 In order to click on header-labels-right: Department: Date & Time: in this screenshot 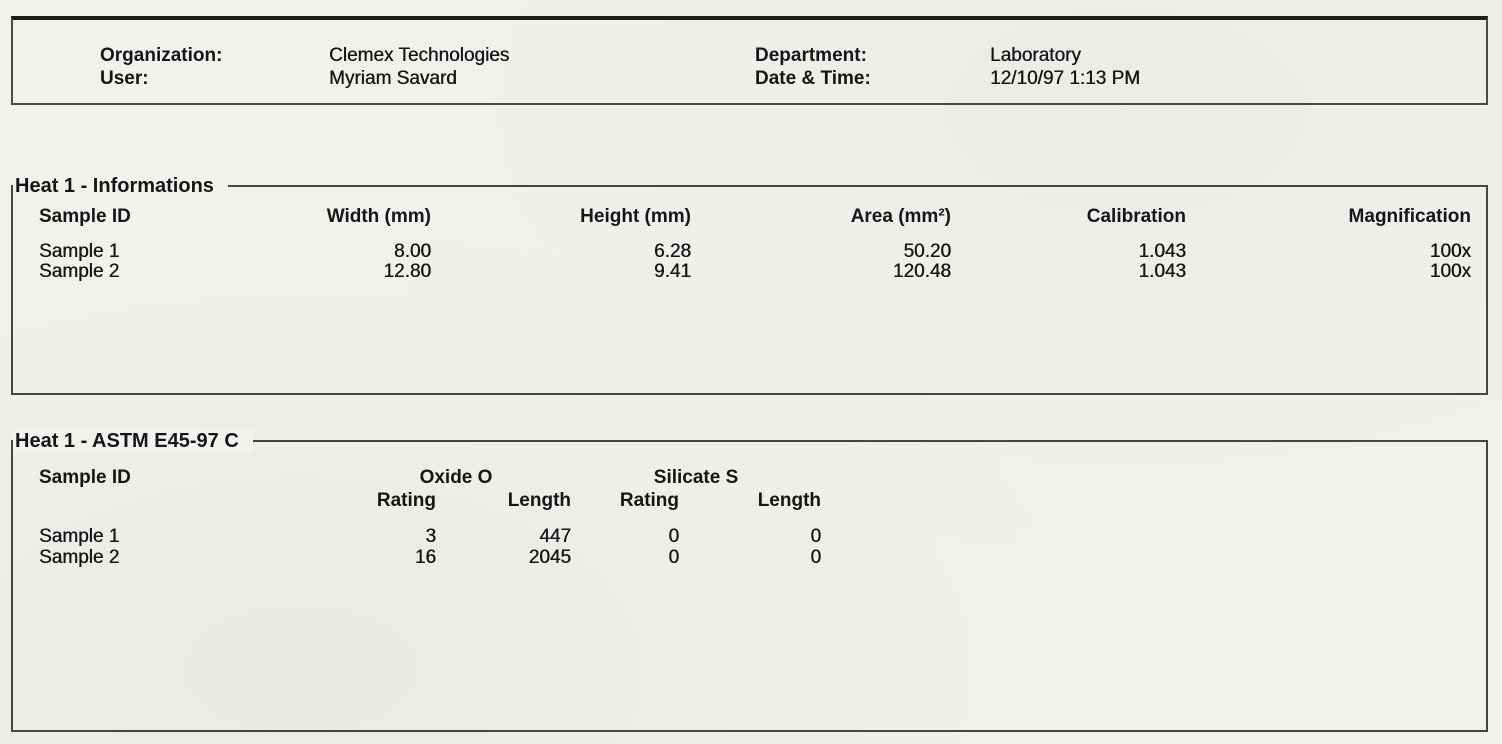, I will do `click(813, 67)`.